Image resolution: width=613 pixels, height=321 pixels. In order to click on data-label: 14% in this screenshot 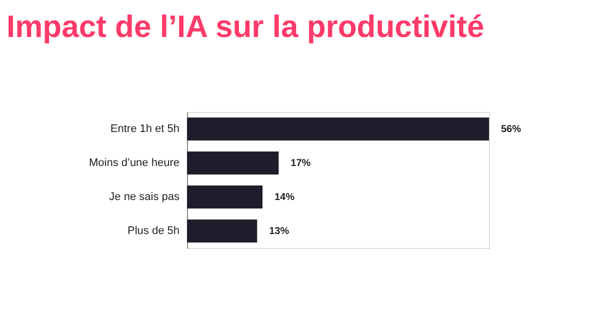, I will do `click(284, 197)`.